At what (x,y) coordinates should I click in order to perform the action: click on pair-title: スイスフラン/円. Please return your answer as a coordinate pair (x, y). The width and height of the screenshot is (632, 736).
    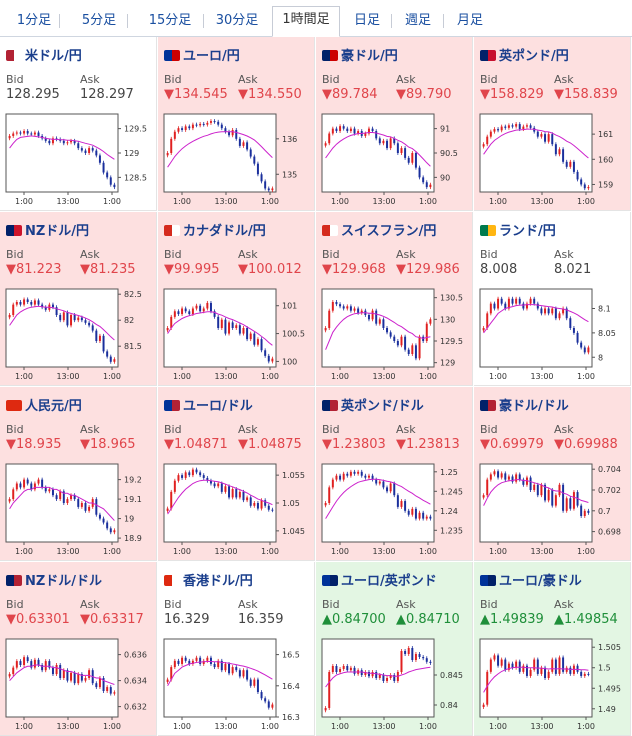
    Looking at the image, I should click on (379, 229).